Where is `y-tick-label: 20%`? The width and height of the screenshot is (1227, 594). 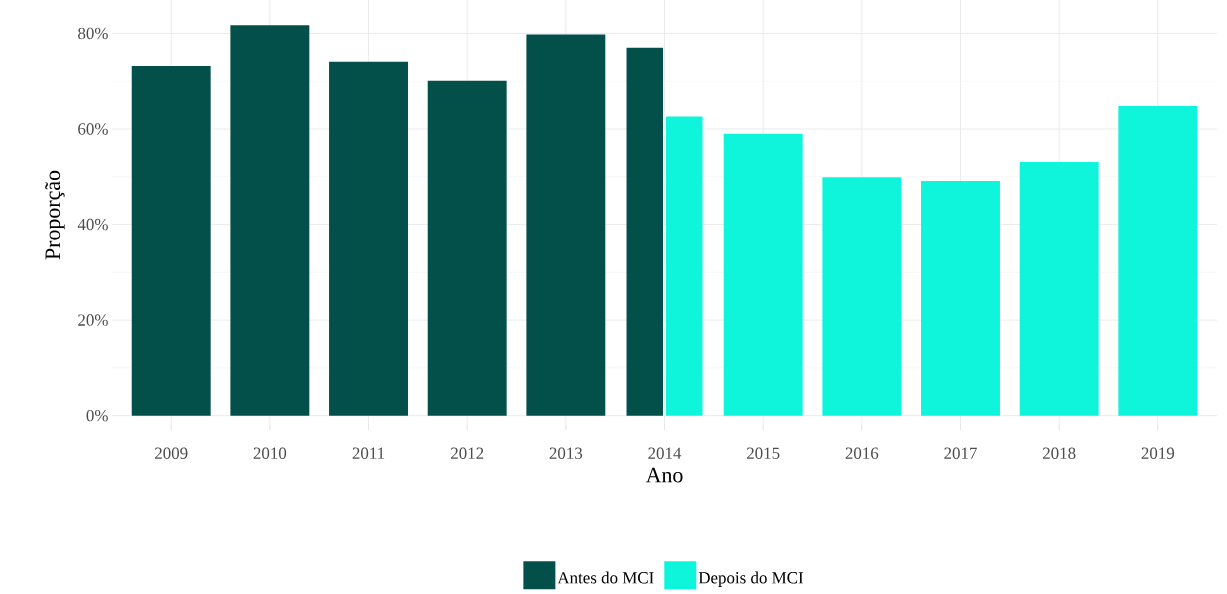 y-tick-label: 20% is located at coordinates (93, 320).